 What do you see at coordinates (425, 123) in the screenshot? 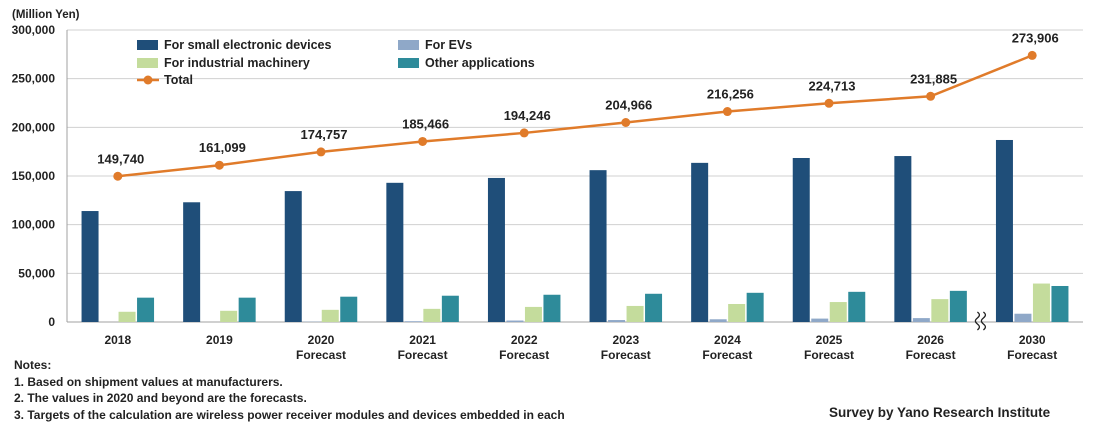
I see `total-data-label: 185,466` at bounding box center [425, 123].